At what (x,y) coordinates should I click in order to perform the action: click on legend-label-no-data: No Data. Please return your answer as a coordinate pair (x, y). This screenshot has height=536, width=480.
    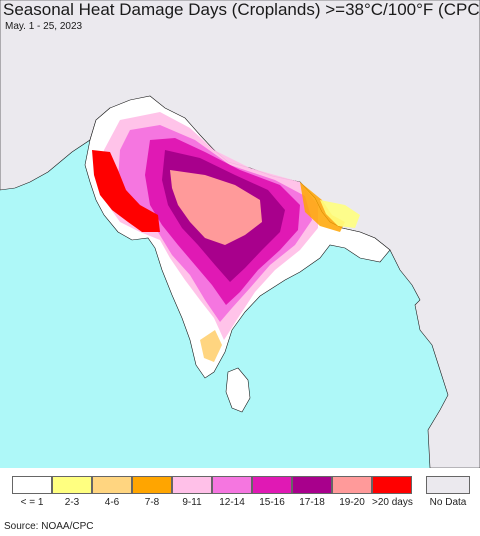
    Looking at the image, I should click on (448, 502).